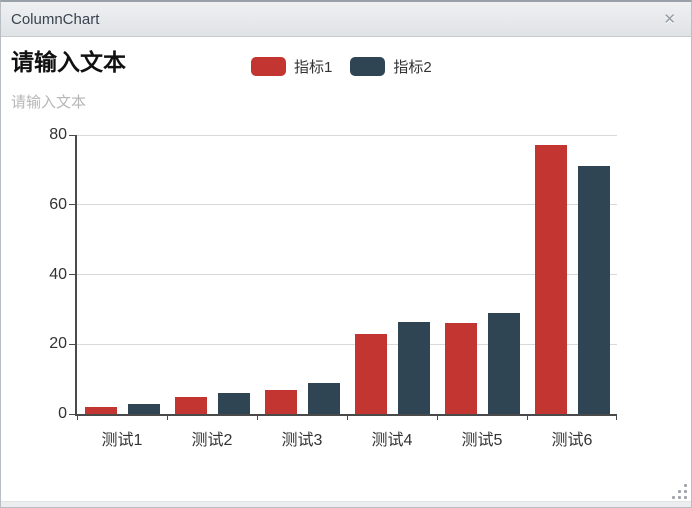 The width and height of the screenshot is (692, 508). I want to click on bar-指标2-测试6, so click(593, 290).